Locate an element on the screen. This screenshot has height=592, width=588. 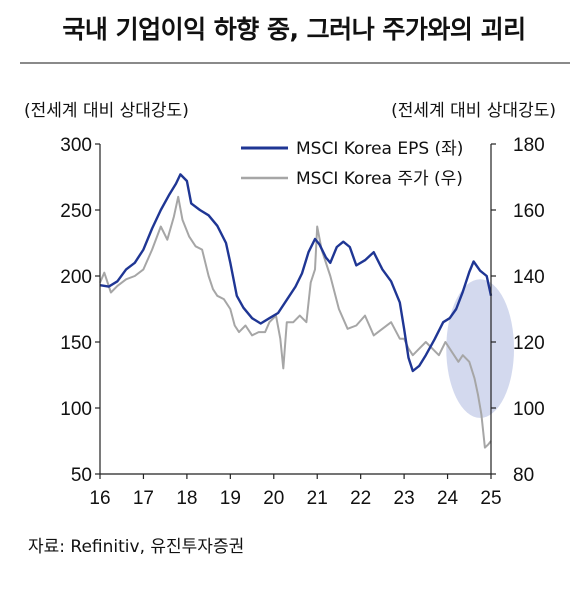
title-divider is located at coordinates (295, 63).